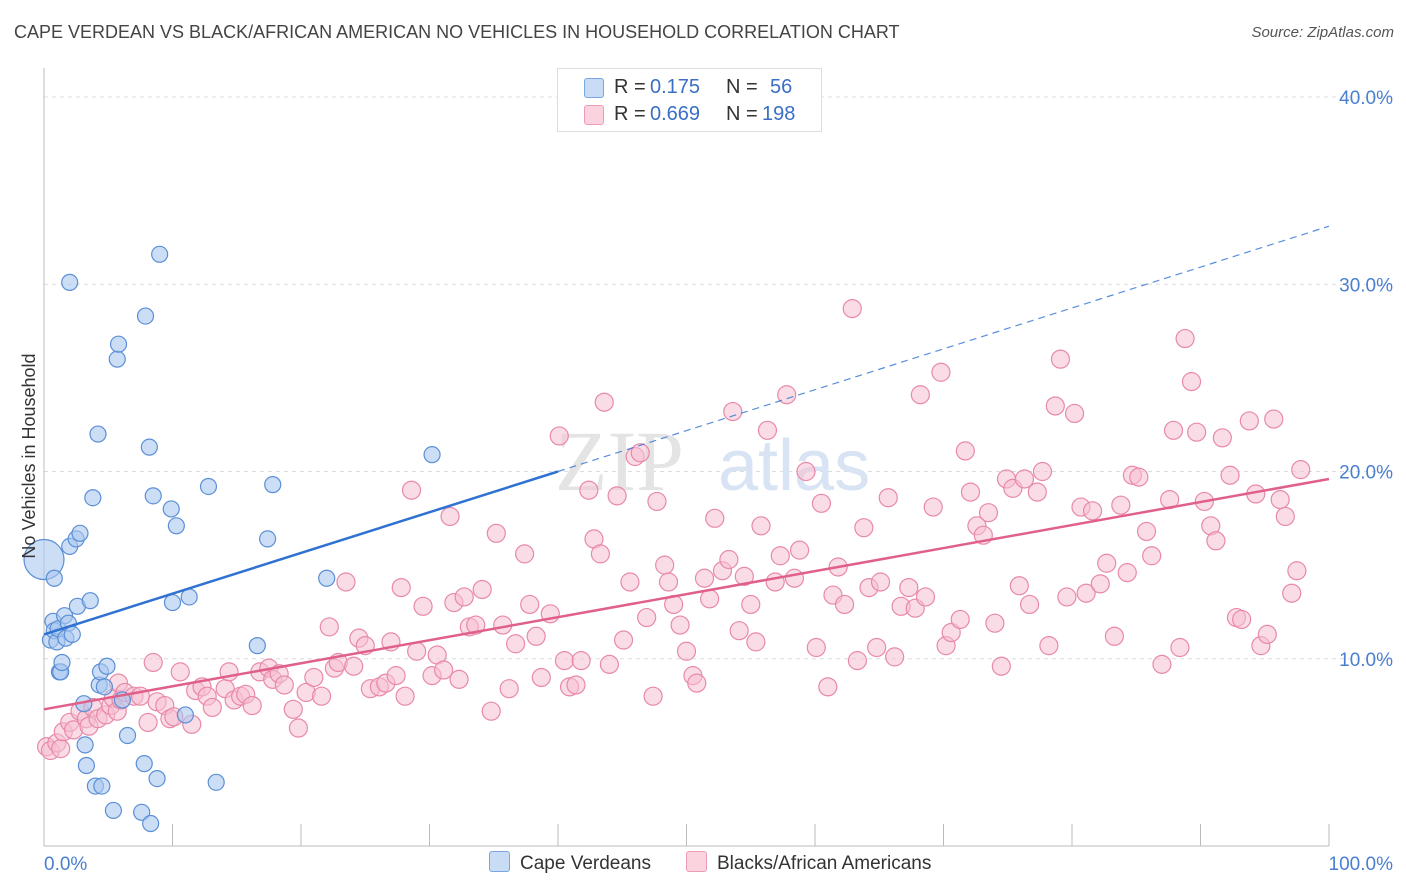 The width and height of the screenshot is (1406, 892). What do you see at coordinates (742, 114) in the screenshot?
I see `legend-n-label: N =` at bounding box center [742, 114].